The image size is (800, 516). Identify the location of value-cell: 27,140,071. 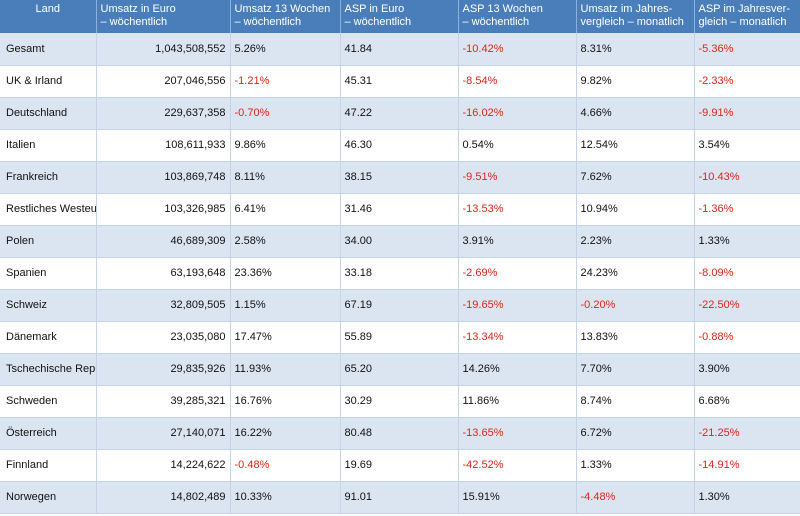
(163, 433).